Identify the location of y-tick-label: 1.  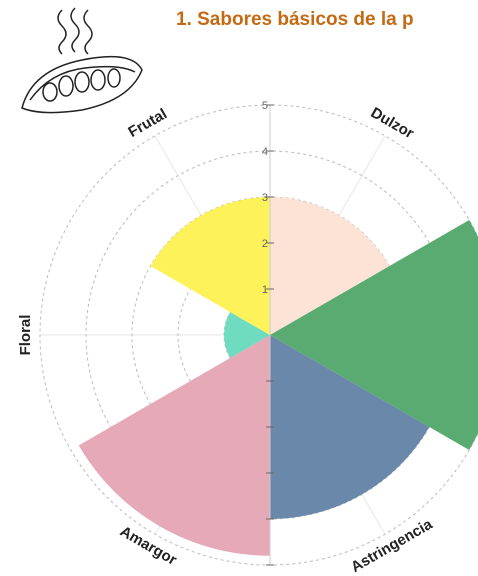
(265, 290).